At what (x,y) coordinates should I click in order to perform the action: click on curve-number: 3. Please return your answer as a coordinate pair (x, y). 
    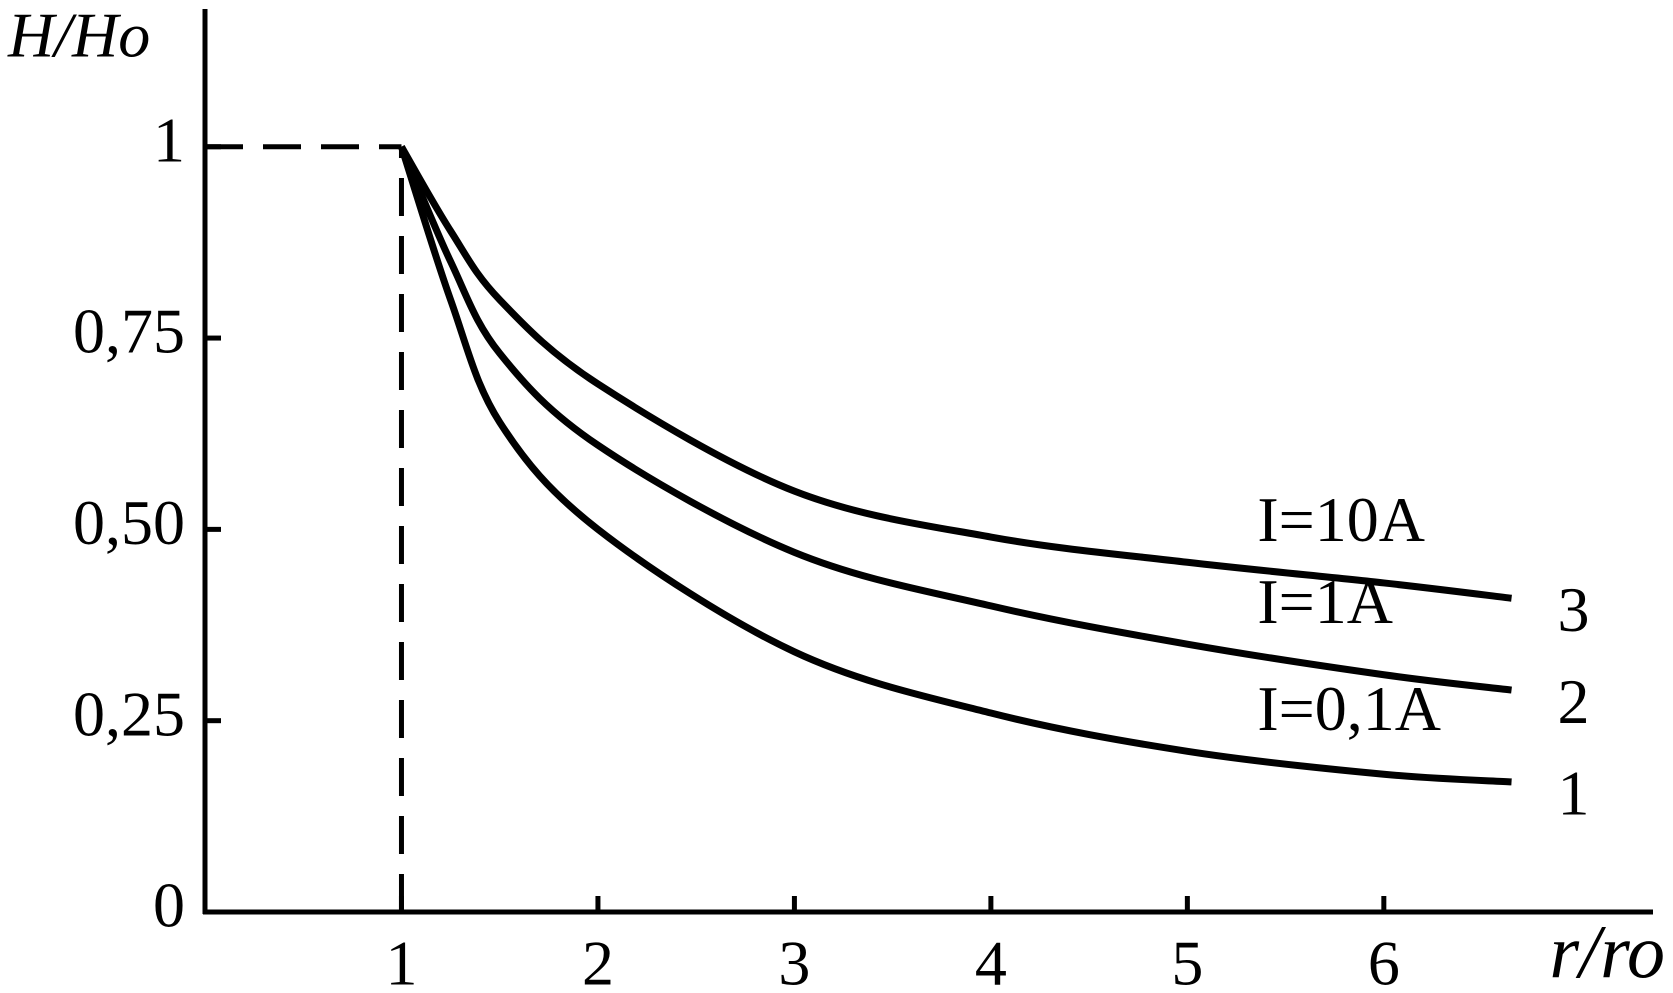
    Looking at the image, I should click on (1574, 609).